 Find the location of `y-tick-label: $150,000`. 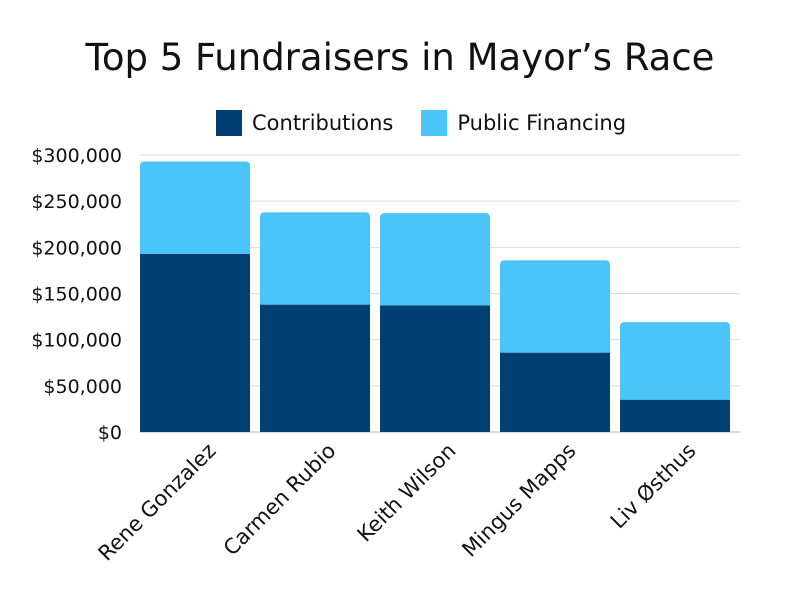

y-tick-label: $150,000 is located at coordinates (76, 295).